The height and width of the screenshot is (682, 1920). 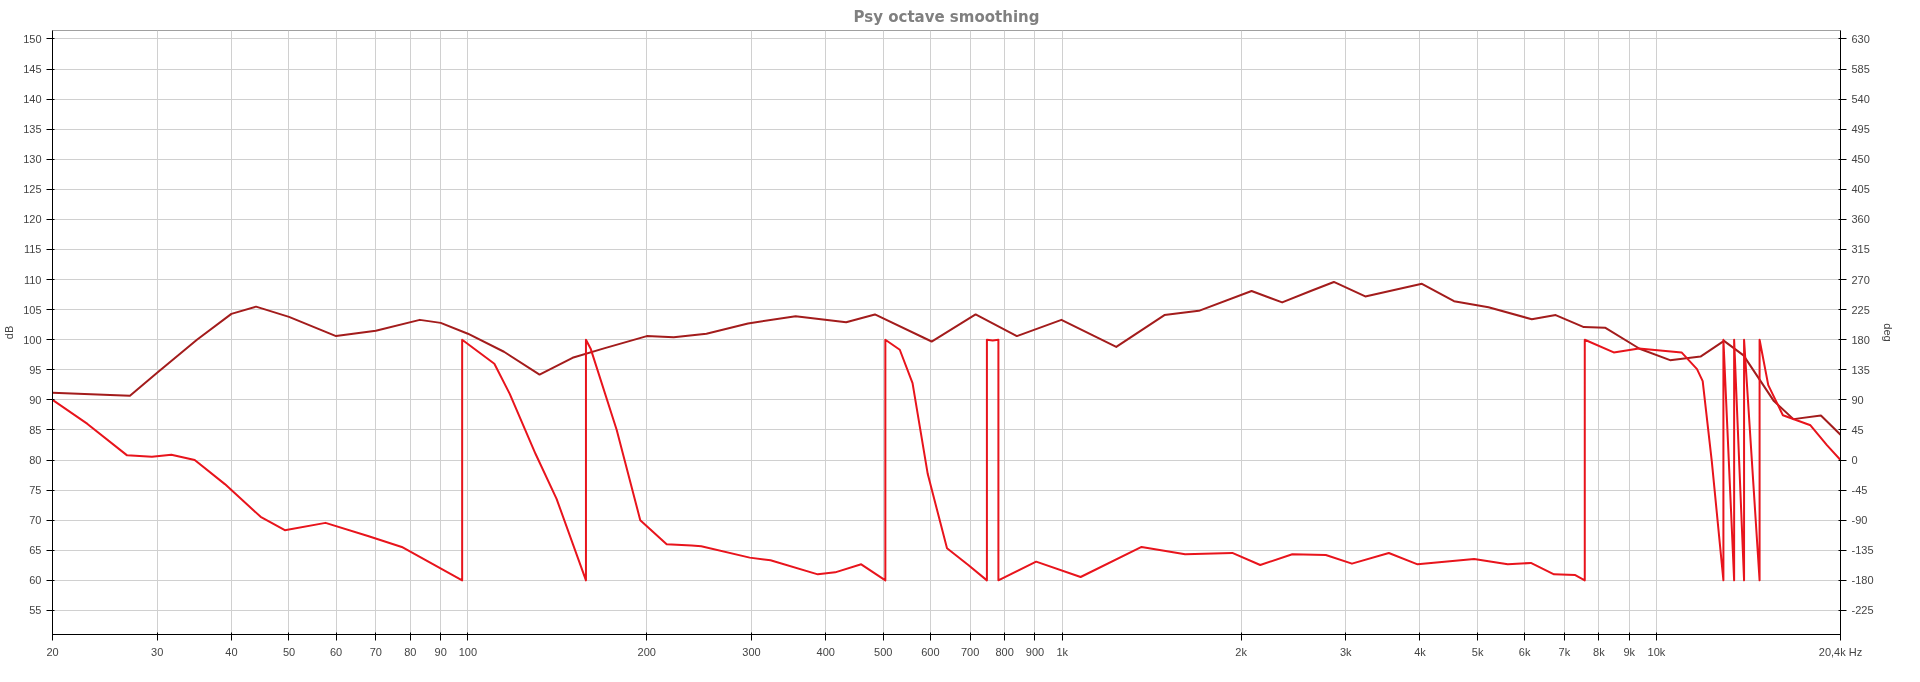 What do you see at coordinates (32, 309) in the screenshot?
I see `y-tick-label: 105` at bounding box center [32, 309].